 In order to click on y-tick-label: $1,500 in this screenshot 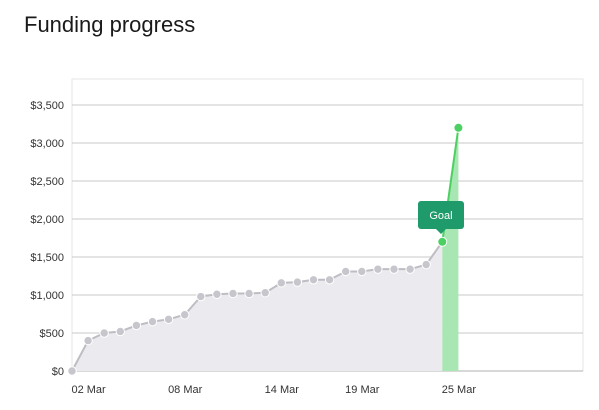, I will do `click(47, 258)`.